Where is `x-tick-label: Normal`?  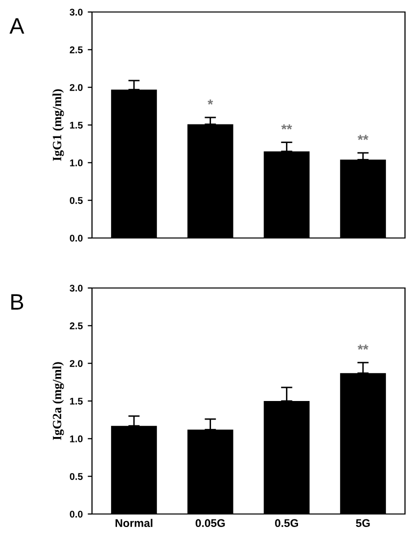
x-tick-label: Normal is located at coordinates (134, 523).